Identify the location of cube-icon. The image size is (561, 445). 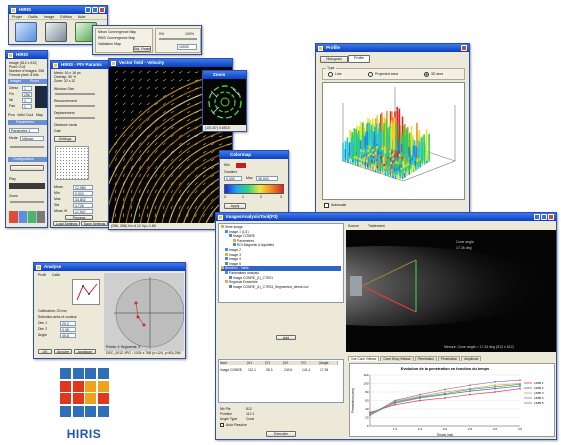
(56, 32).